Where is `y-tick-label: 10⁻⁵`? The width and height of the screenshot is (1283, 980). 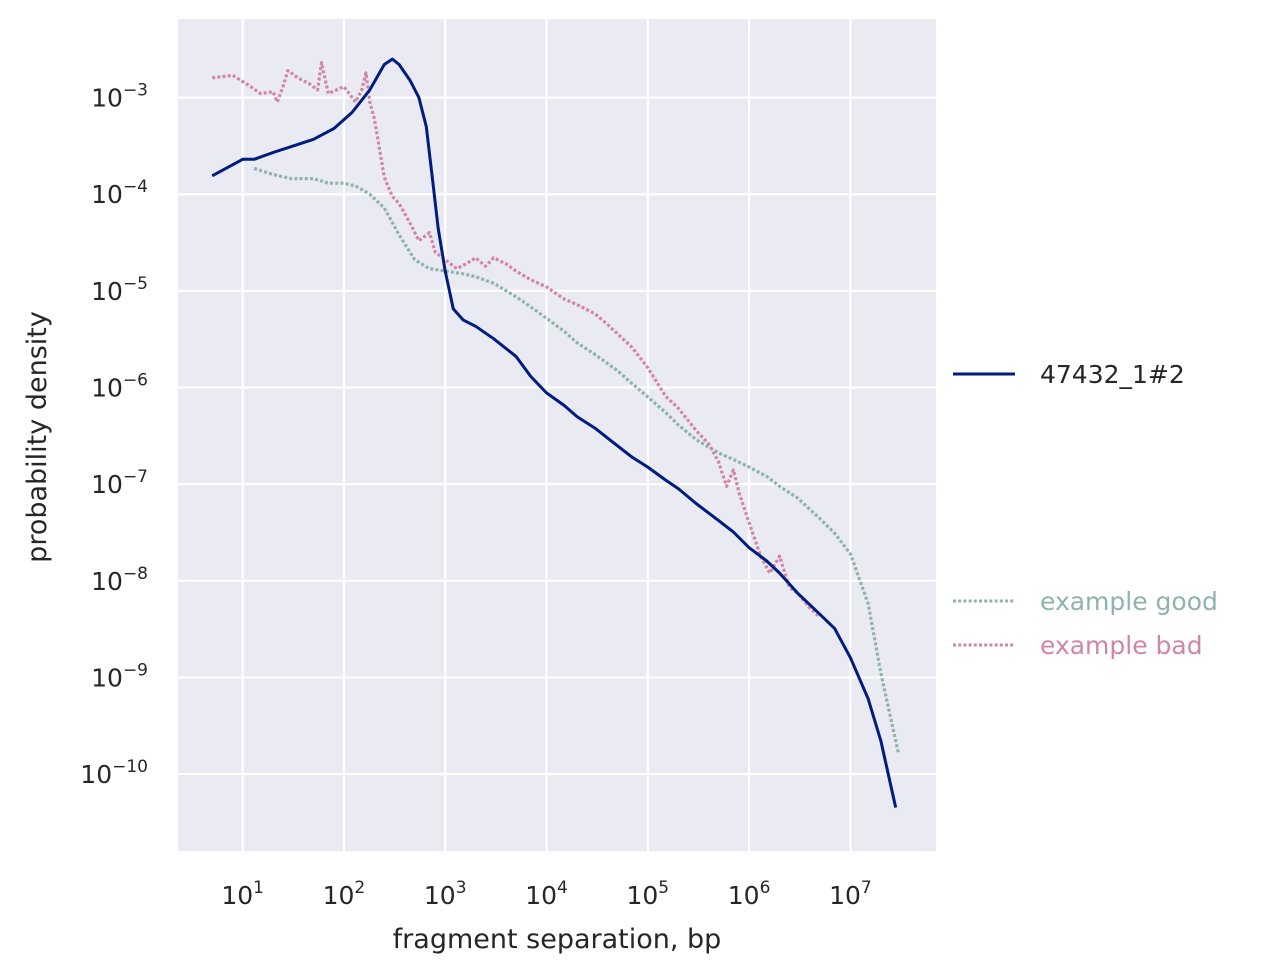 y-tick-label: 10⁻⁵ is located at coordinates (119, 290).